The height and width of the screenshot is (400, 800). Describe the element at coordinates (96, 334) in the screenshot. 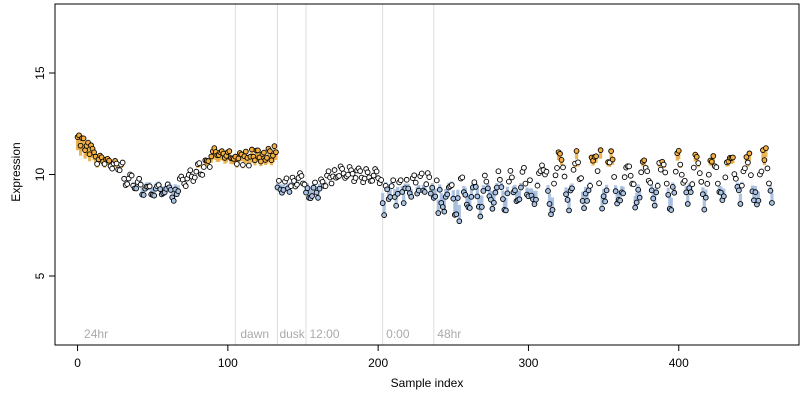

I see `phase-label: 24hr` at that location.